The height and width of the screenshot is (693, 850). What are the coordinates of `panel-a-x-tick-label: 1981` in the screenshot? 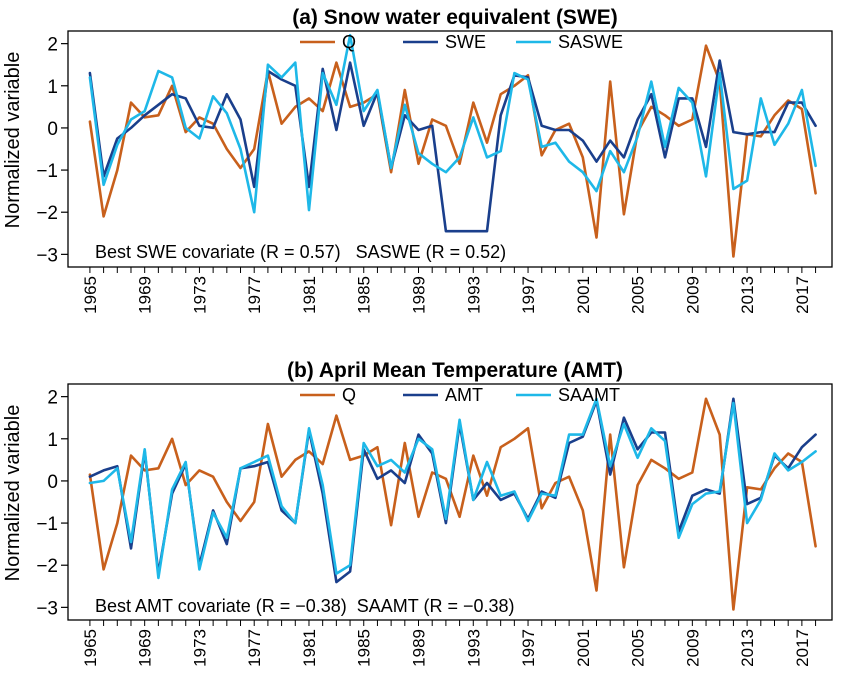 It's located at (309, 295).